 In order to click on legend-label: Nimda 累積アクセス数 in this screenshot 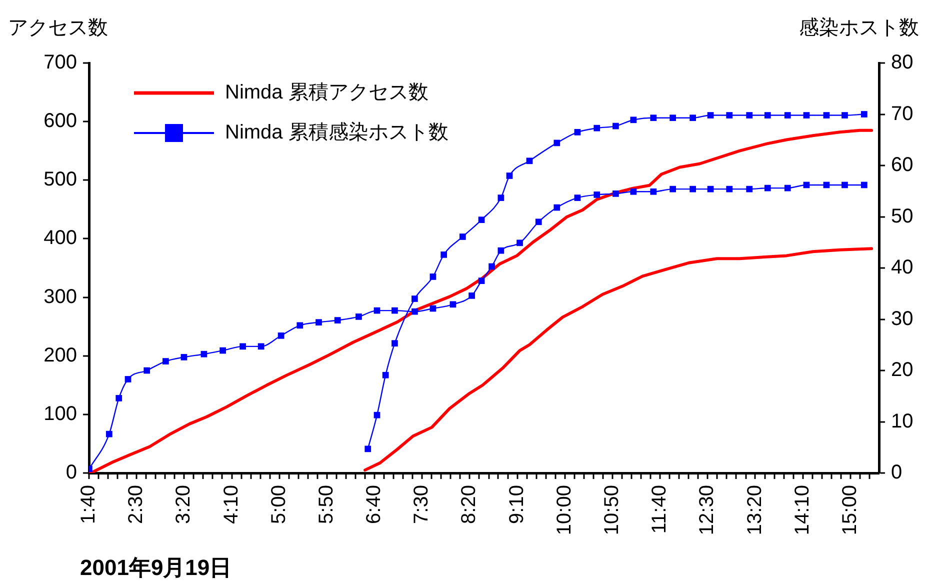, I will do `click(326, 93)`.